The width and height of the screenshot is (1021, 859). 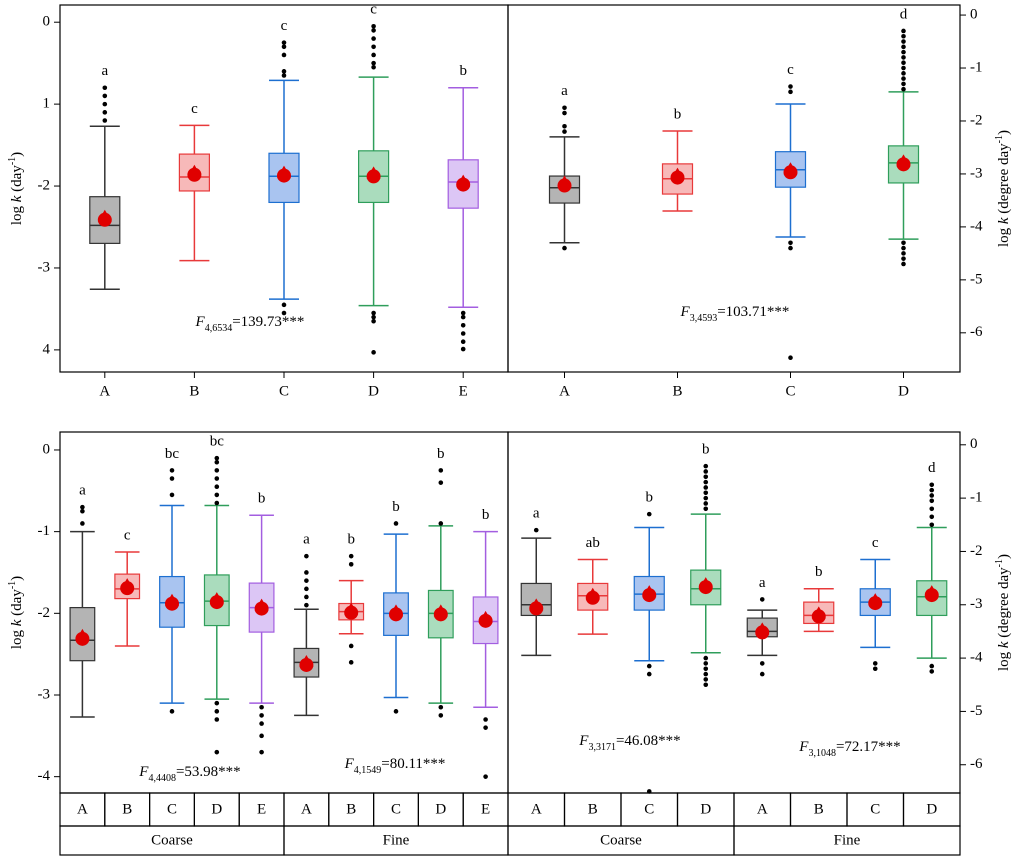 I want to click on f-statistic: F3,3171=46.08***, so click(x=629, y=742).